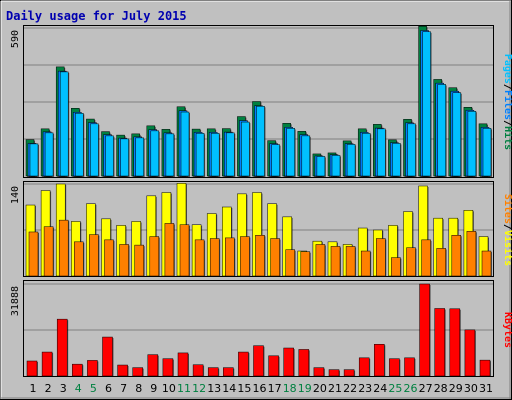 The height and width of the screenshot is (400, 512). I want to click on day-label: 19, so click(305, 388).